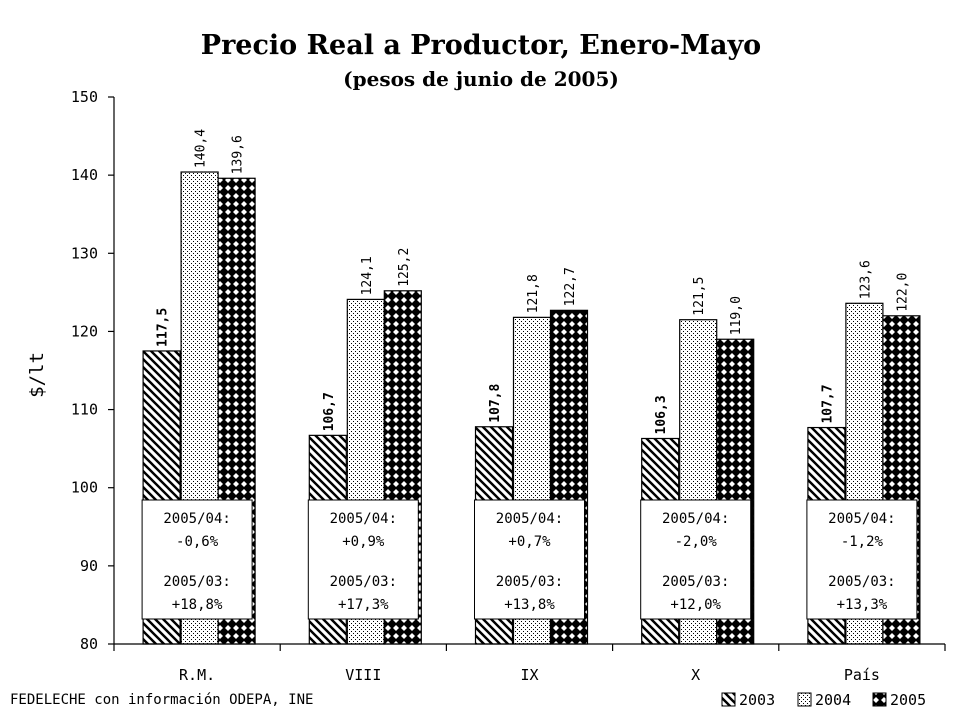 This screenshot has width=960, height=720. Describe the element at coordinates (363, 582) in the screenshot. I see `annotation-text-2-3: 2005/03:` at that location.